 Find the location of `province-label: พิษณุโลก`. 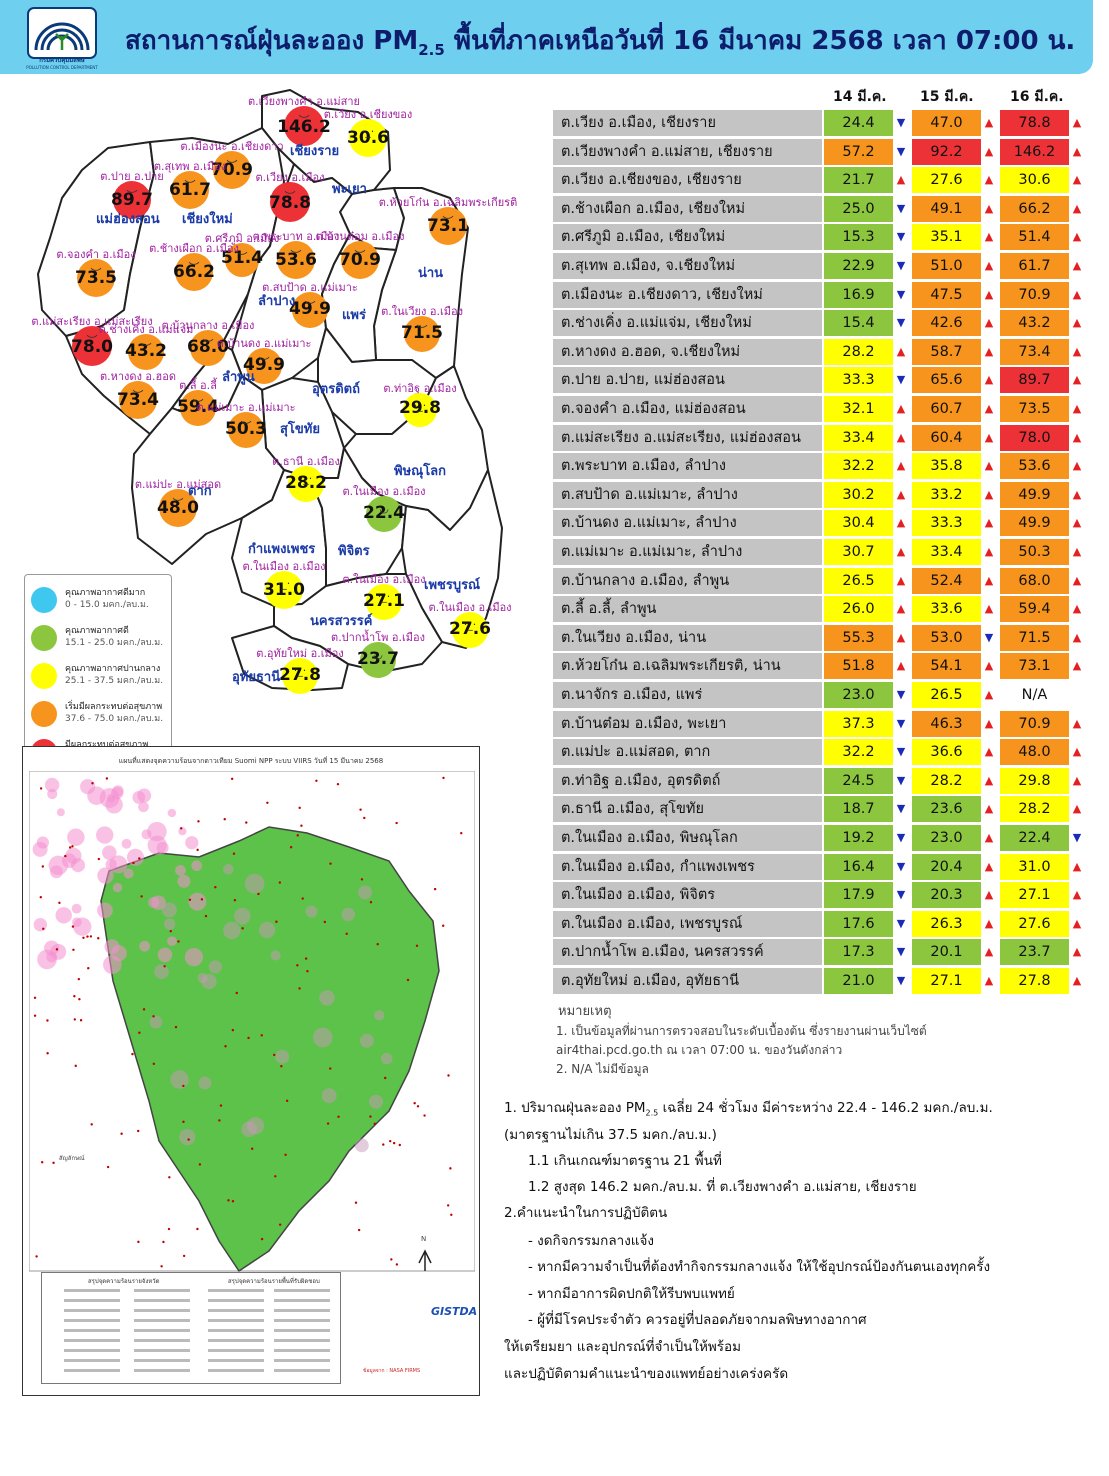

province-label: พิษณุโลก is located at coordinates (420, 471).